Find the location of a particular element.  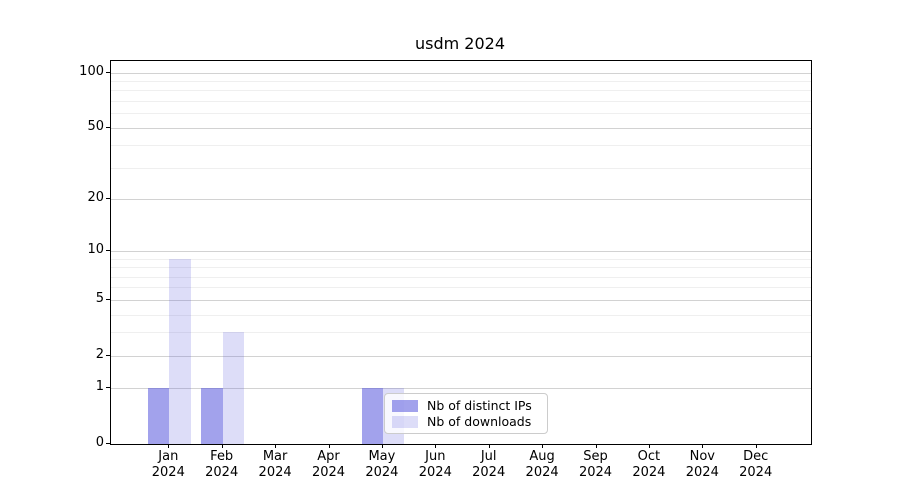

y-axis-tick-label: 5 is located at coordinates (99, 298).